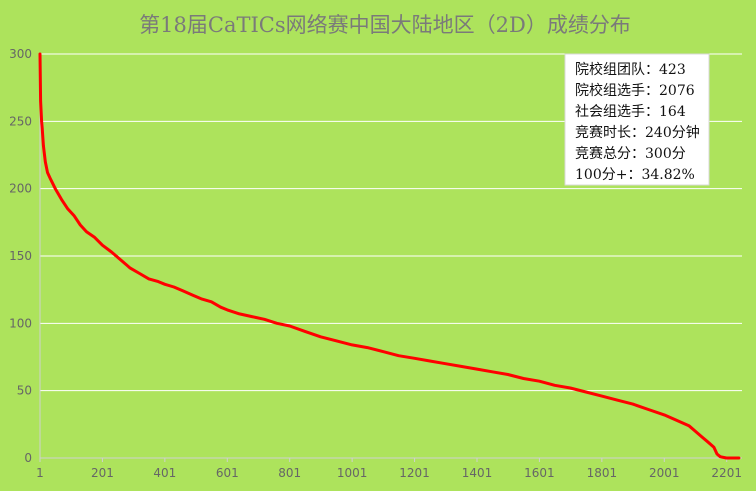 The image size is (756, 491). Describe the element at coordinates (635, 175) in the screenshot. I see `info-line-over-100: 100分+：34.82%` at that location.